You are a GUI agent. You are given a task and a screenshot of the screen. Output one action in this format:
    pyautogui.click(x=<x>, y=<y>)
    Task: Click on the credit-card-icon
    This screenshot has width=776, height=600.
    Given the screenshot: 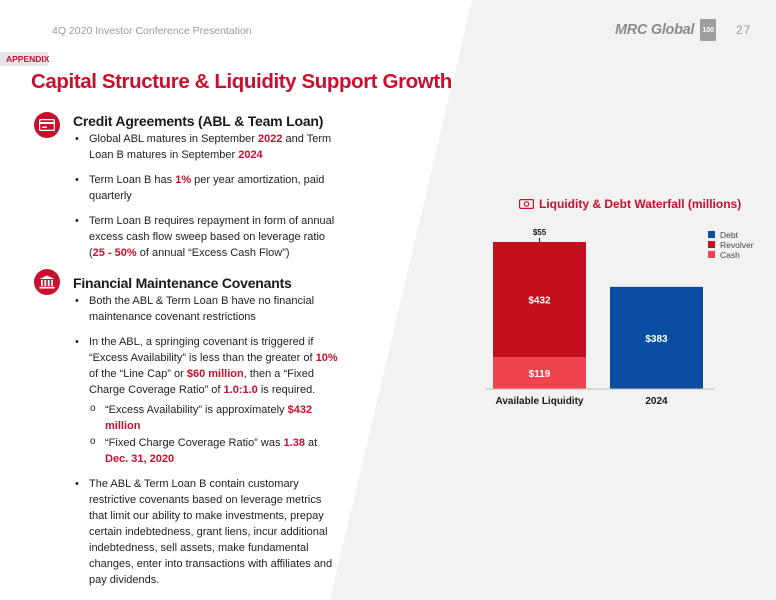 What is the action you would take?
    pyautogui.click(x=47, y=125)
    